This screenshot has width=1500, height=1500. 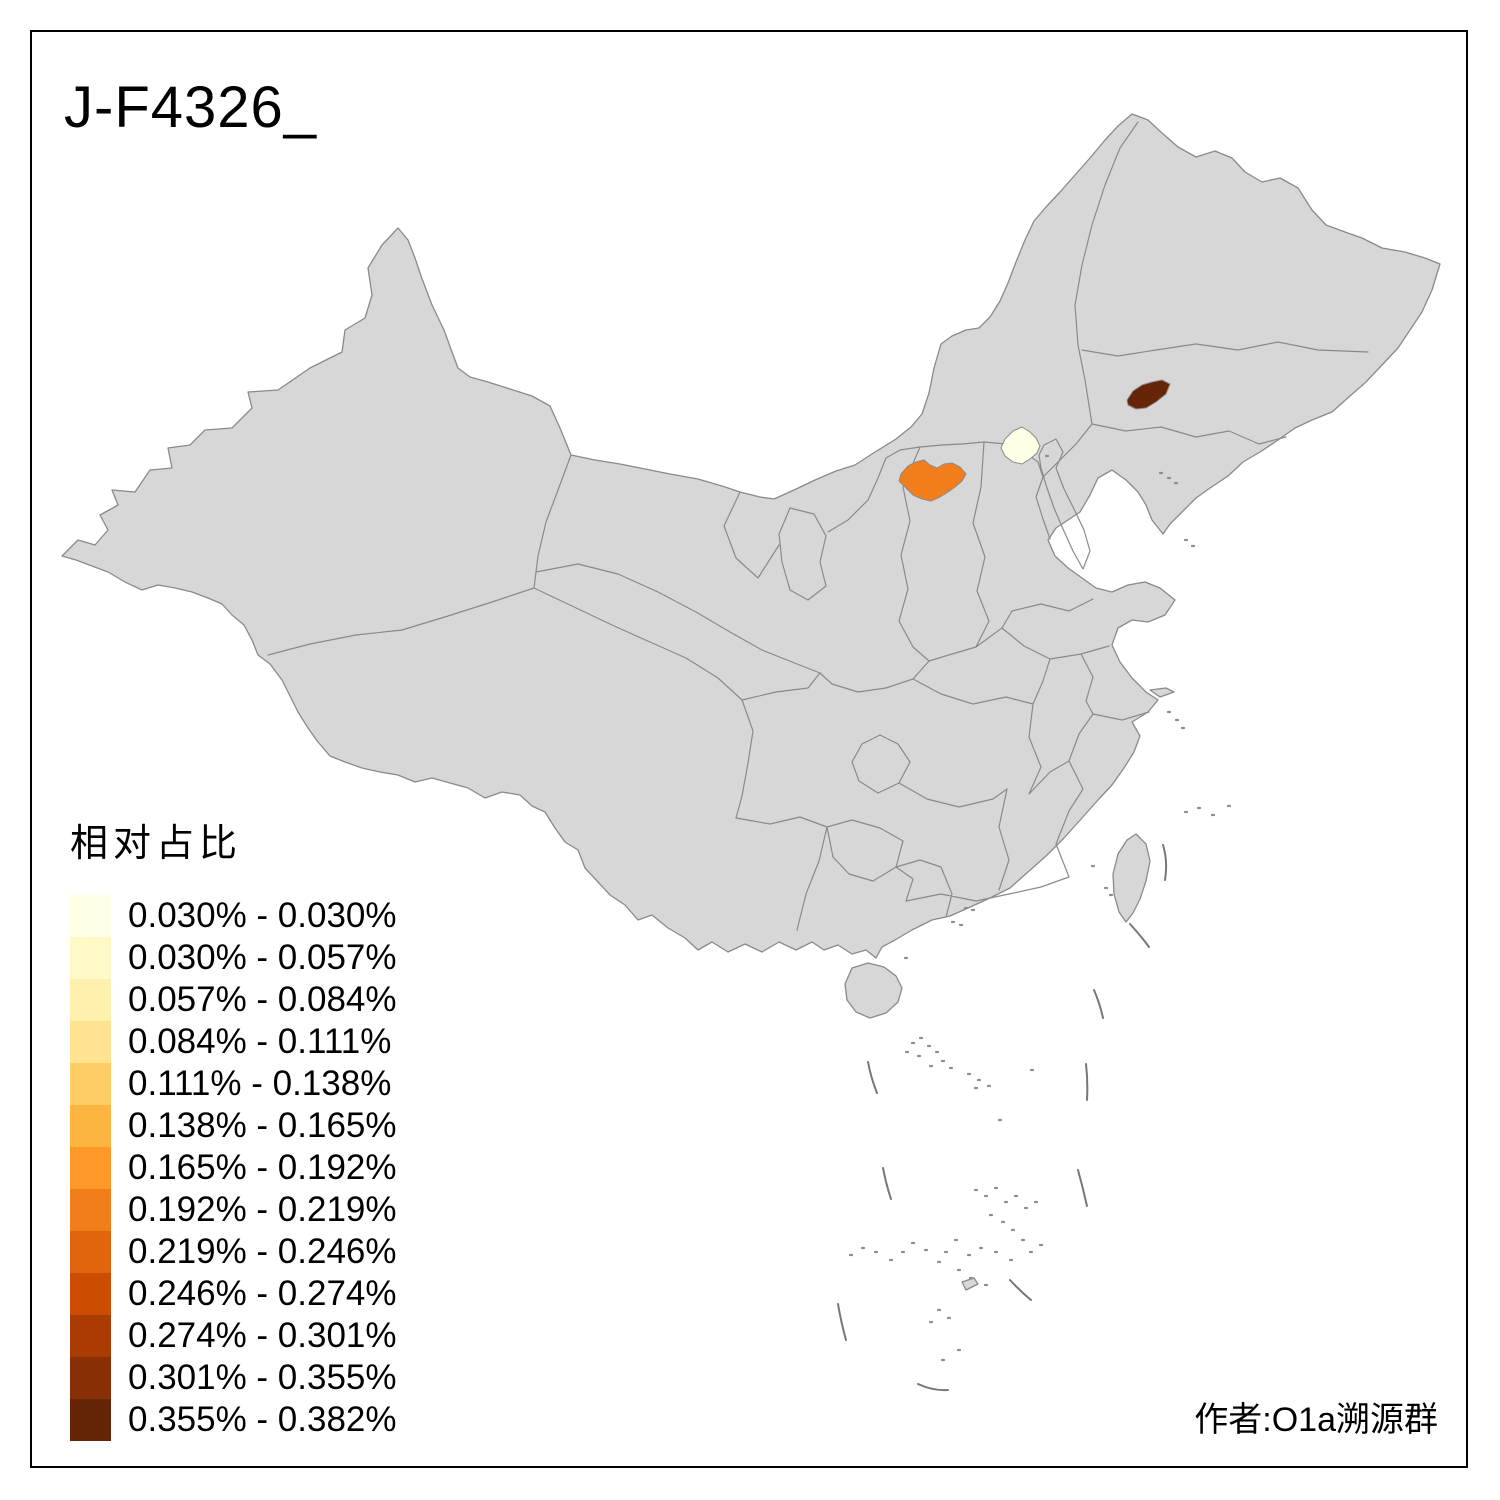 What do you see at coordinates (156, 844) in the screenshot?
I see `legend-title: 相对占比` at bounding box center [156, 844].